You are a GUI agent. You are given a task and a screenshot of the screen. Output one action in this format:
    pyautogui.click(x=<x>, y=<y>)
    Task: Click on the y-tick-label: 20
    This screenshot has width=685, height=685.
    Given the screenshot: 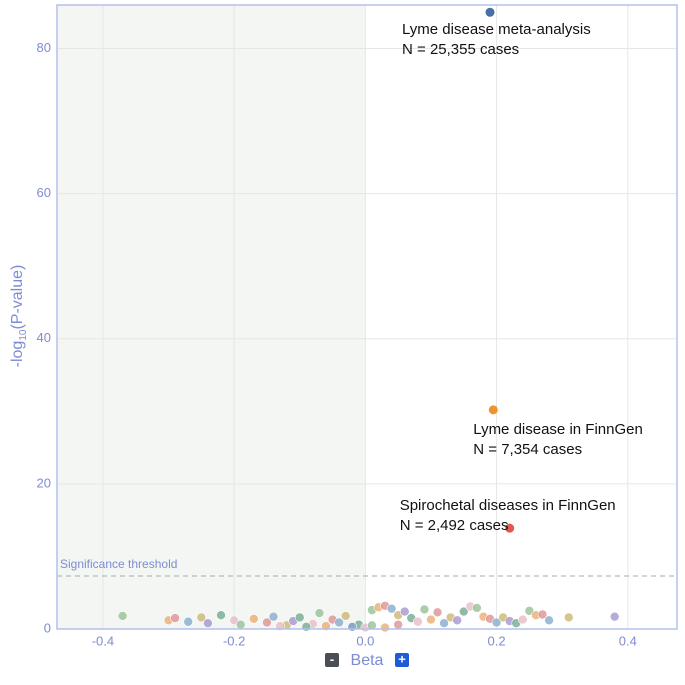 What is the action you would take?
    pyautogui.click(x=44, y=482)
    